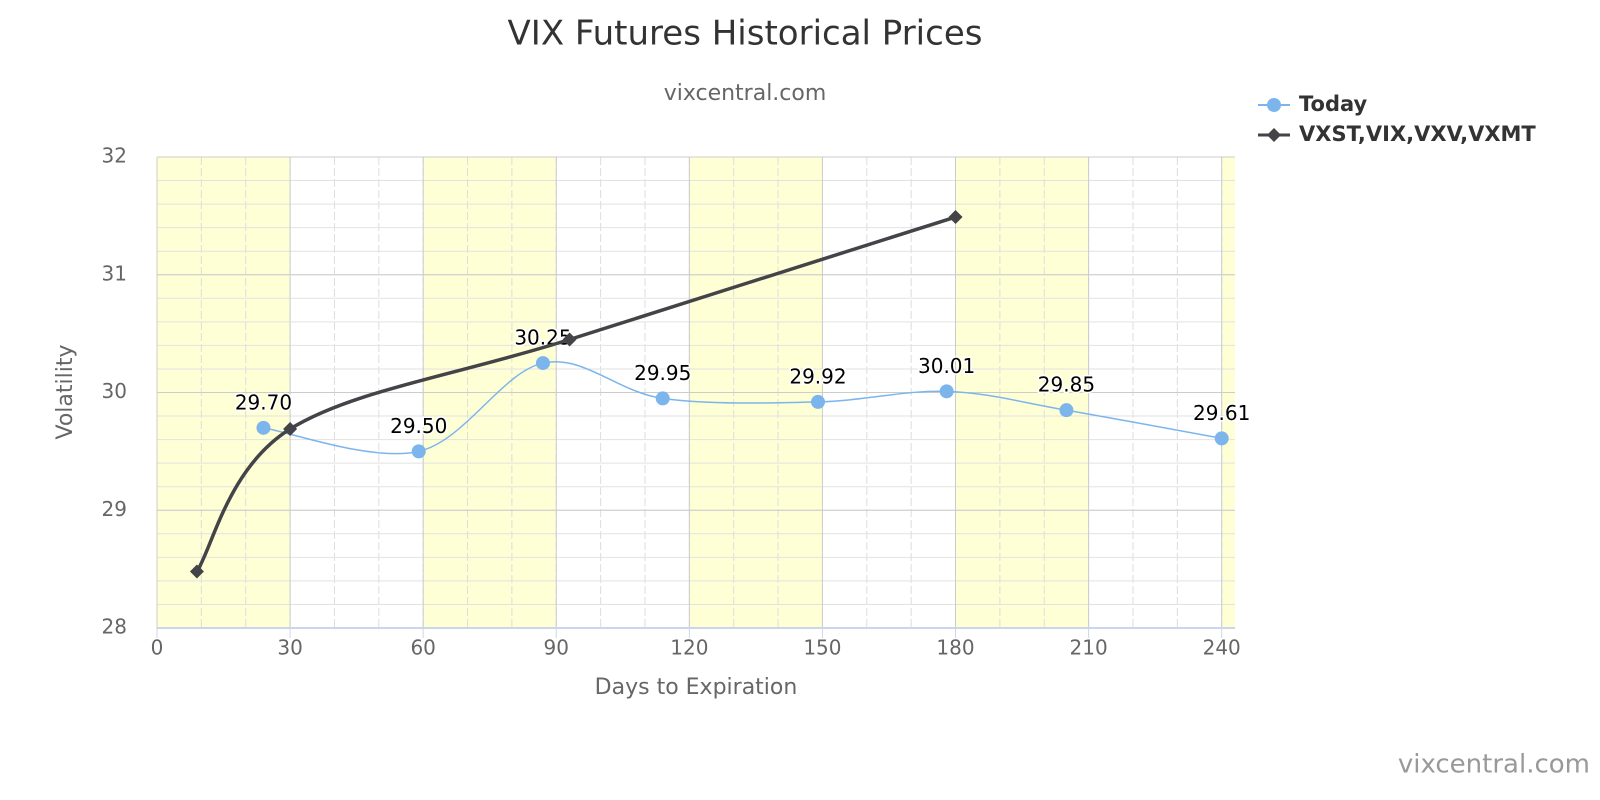 Image resolution: width=1600 pixels, height=800 pixels. Describe the element at coordinates (114, 391) in the screenshot. I see `y-tick-label: 30` at that location.